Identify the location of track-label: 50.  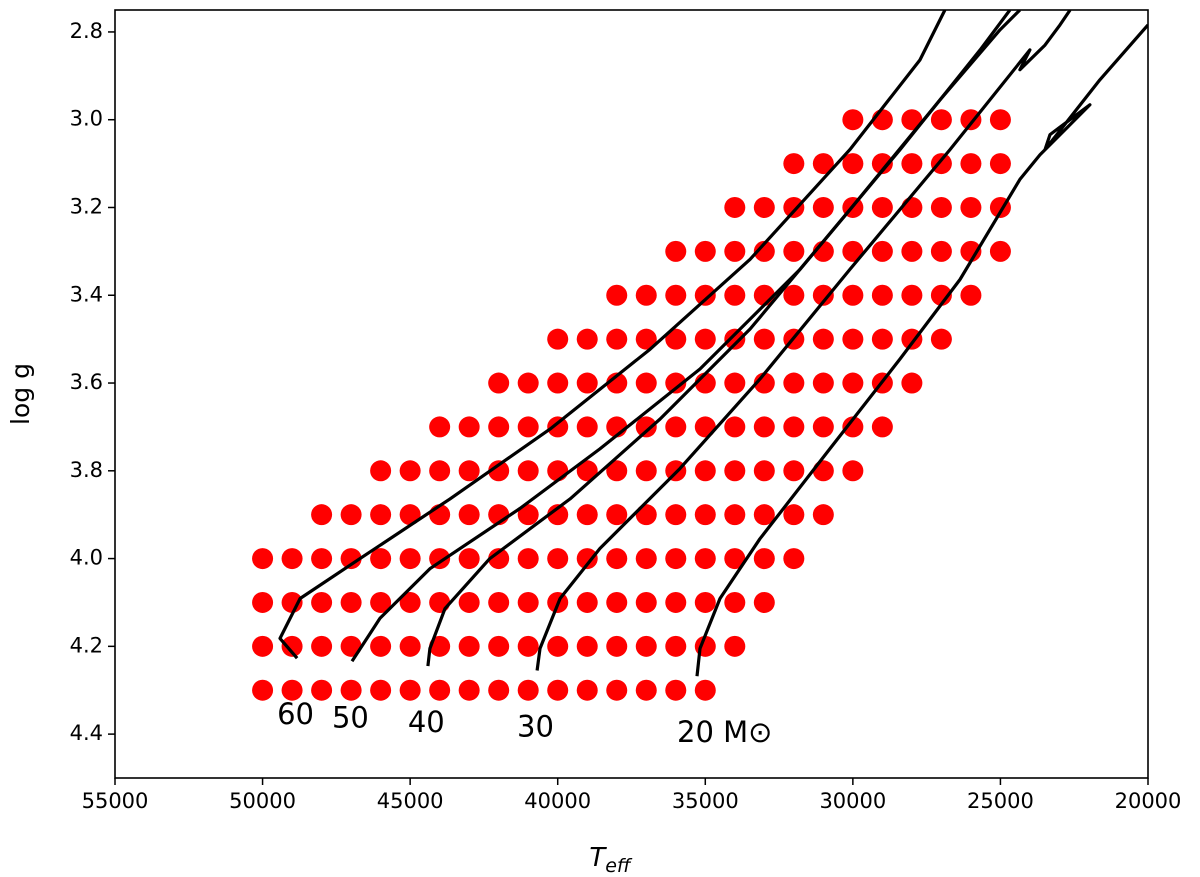
(350, 717).